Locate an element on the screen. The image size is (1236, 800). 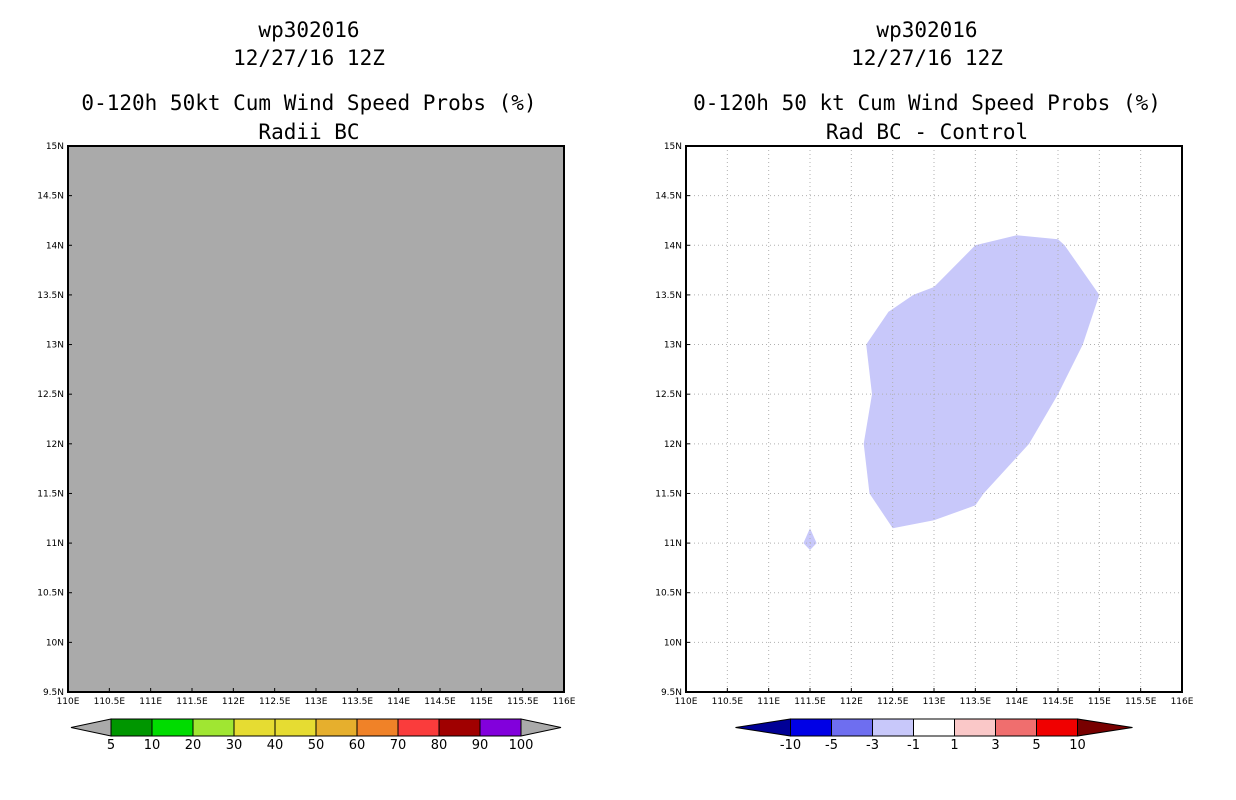
left-y-tick-label: 10N is located at coordinates (55, 643).